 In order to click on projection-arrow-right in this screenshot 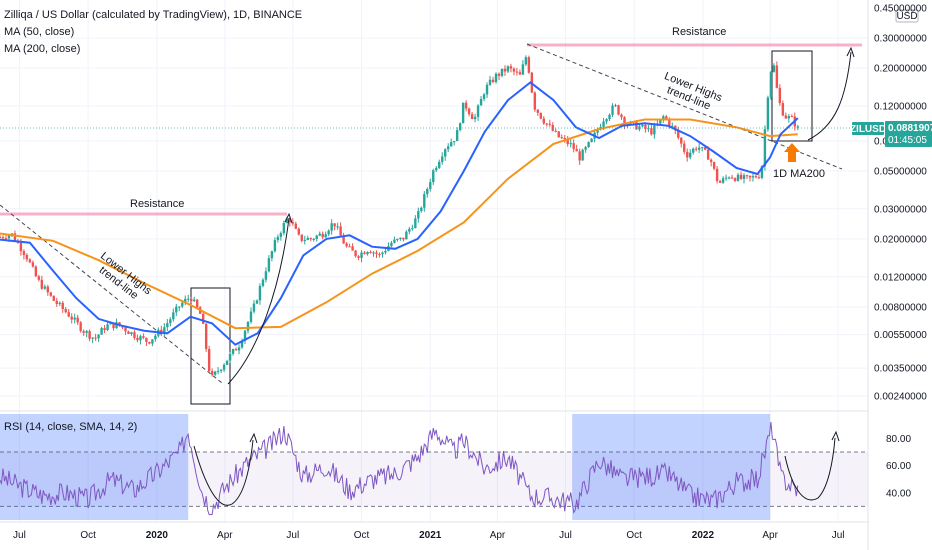, I will do `click(829, 96)`.